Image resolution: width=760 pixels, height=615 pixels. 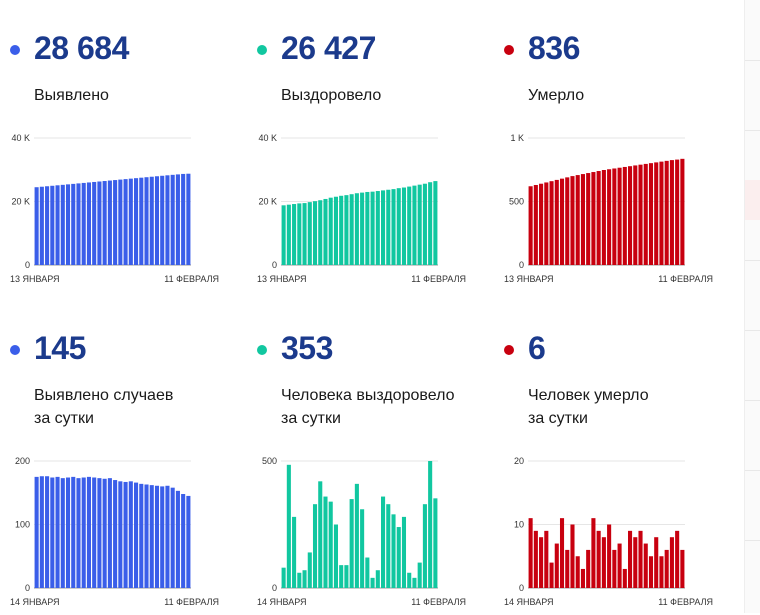 I want to click on chart-died-daily: 0 10 20 14 ЯНВАРЯ 11 ФЕВРАЛЯ, so click(x=608, y=531).